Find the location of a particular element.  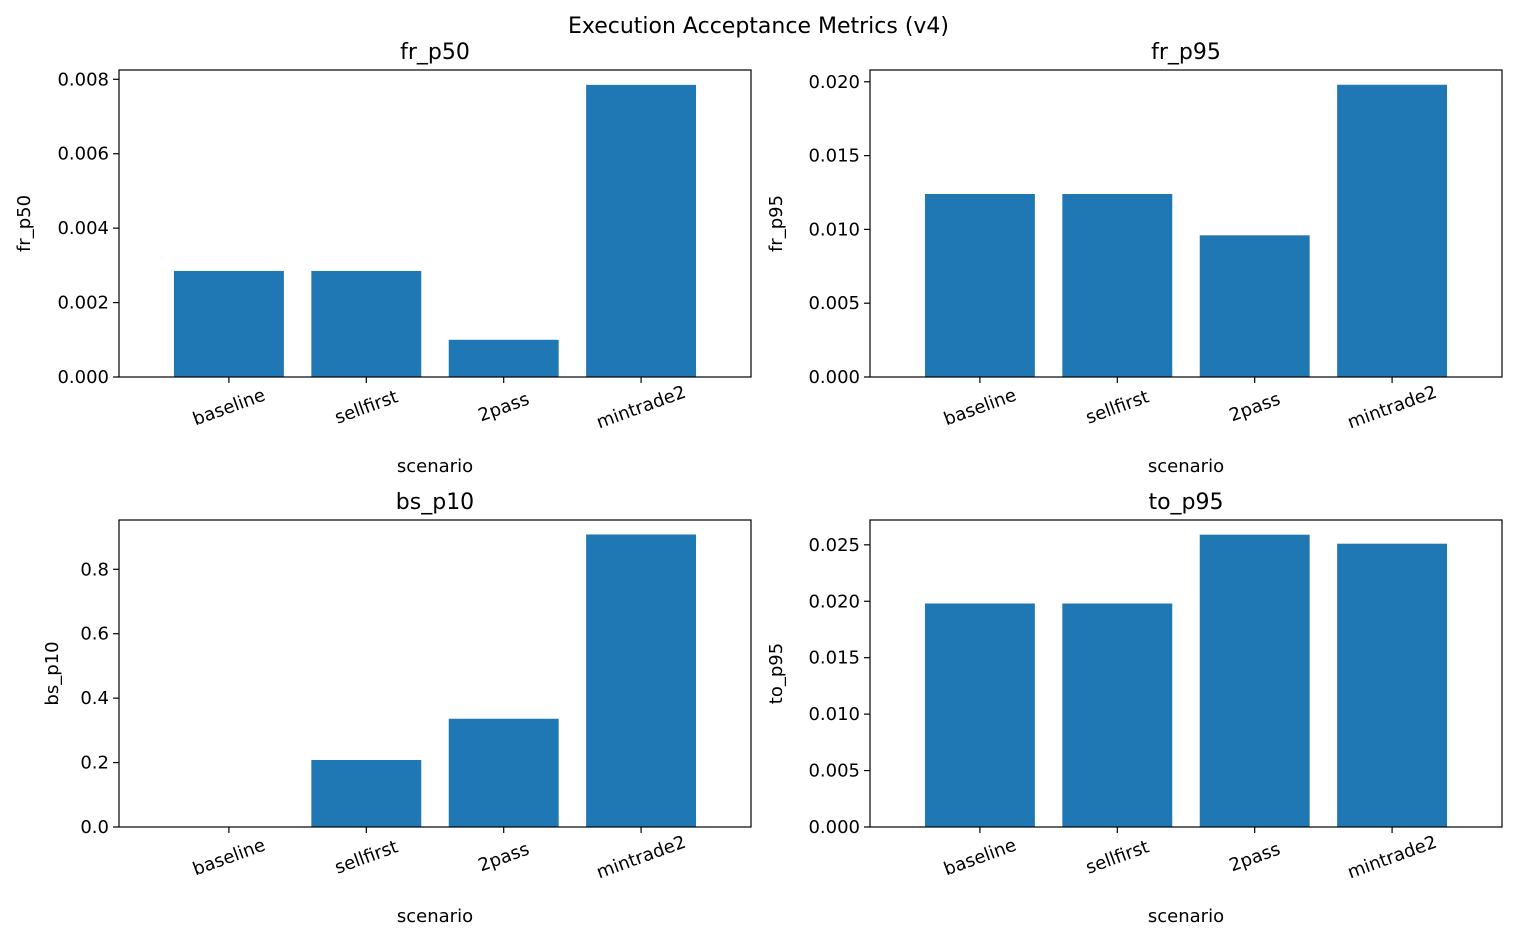

y-tick-label: 0.008 is located at coordinates (83, 79).